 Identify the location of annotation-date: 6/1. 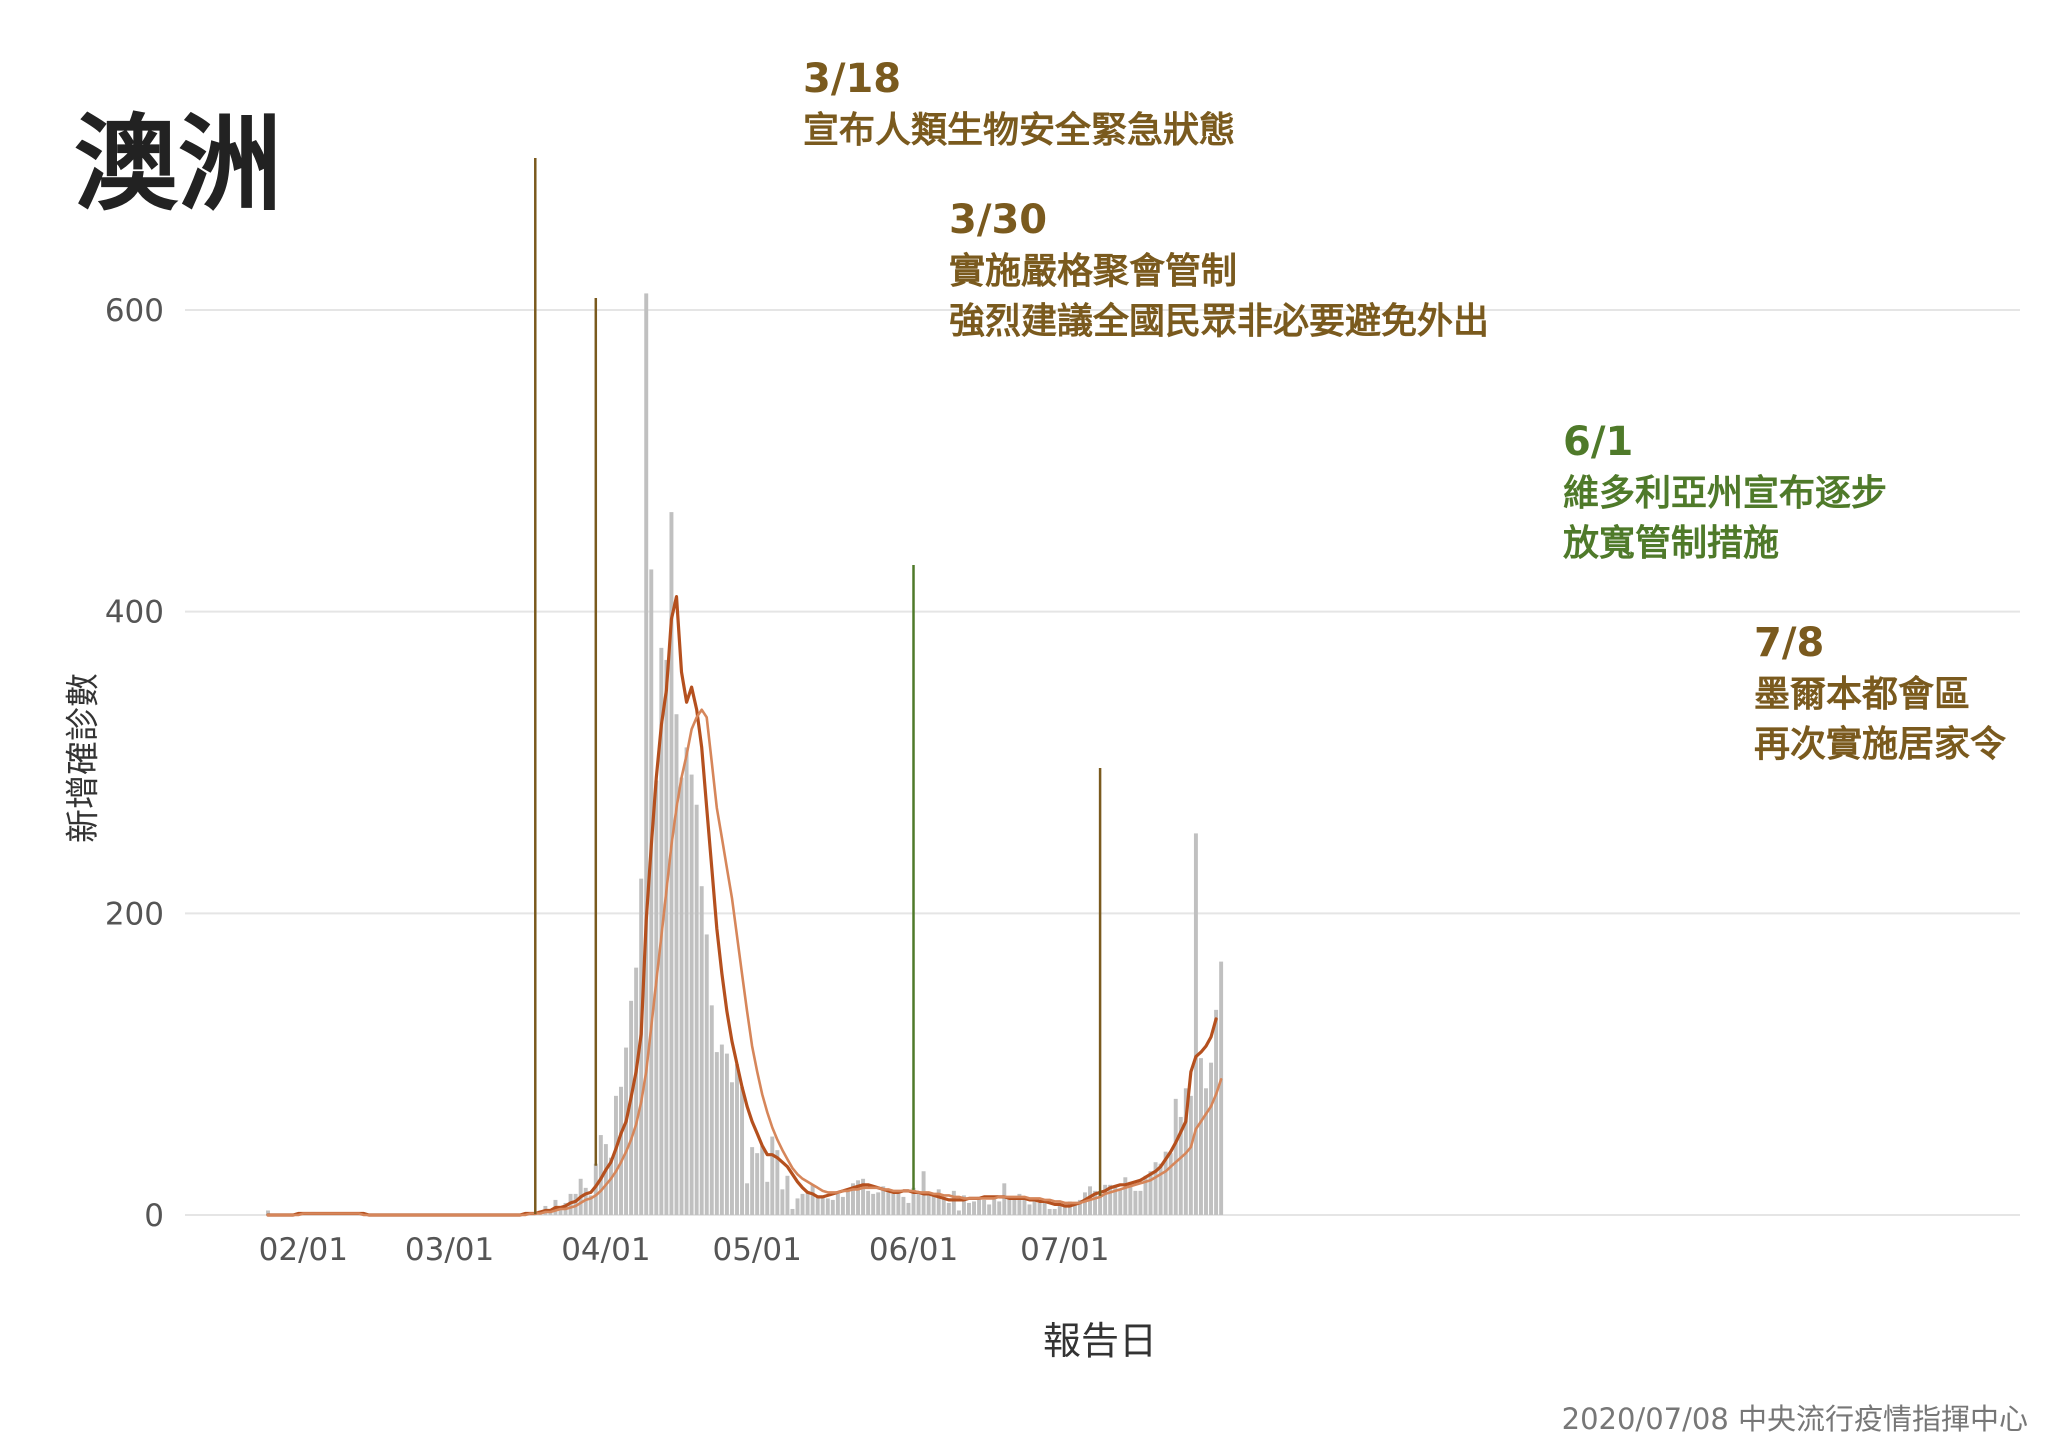
(1598, 442).